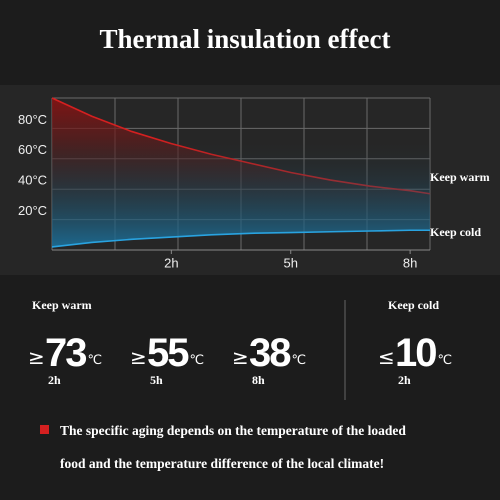 The width and height of the screenshot is (500, 500). What do you see at coordinates (32, 149) in the screenshot?
I see `y-tick-label: 60°C` at bounding box center [32, 149].